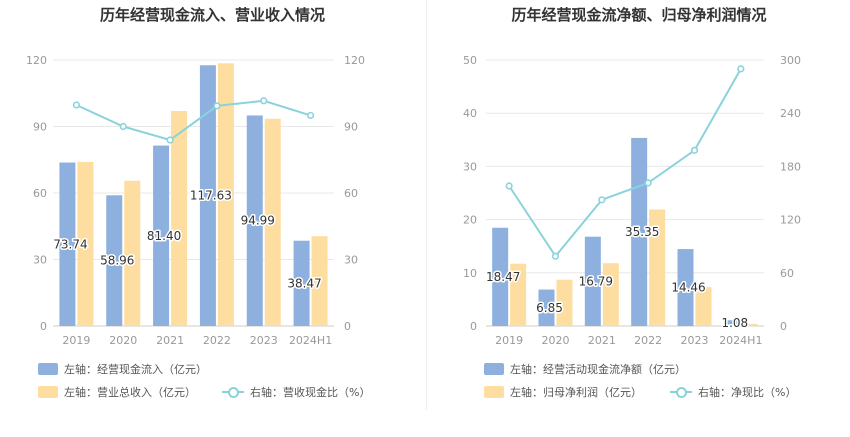 Image resolution: width=850 pixels, height=437 pixels. What do you see at coordinates (351, 260) in the screenshot?
I see `right-axis-tick-label: 30` at bounding box center [351, 260].